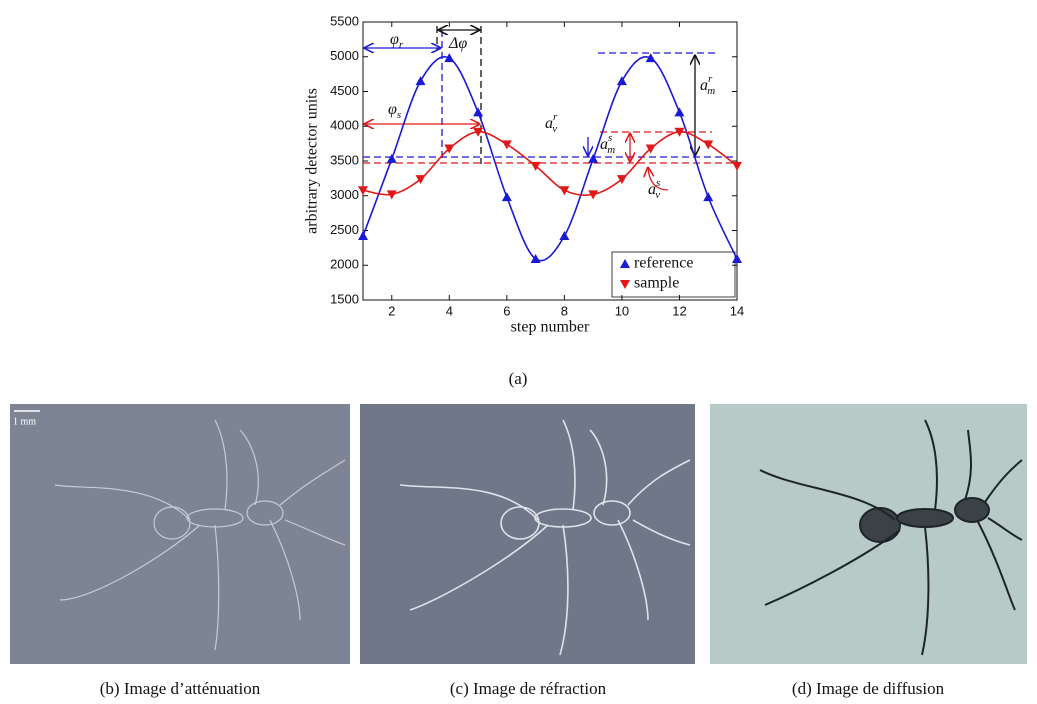 The width and height of the screenshot is (1037, 704). I want to click on annotation: Δφ, so click(457, 43).